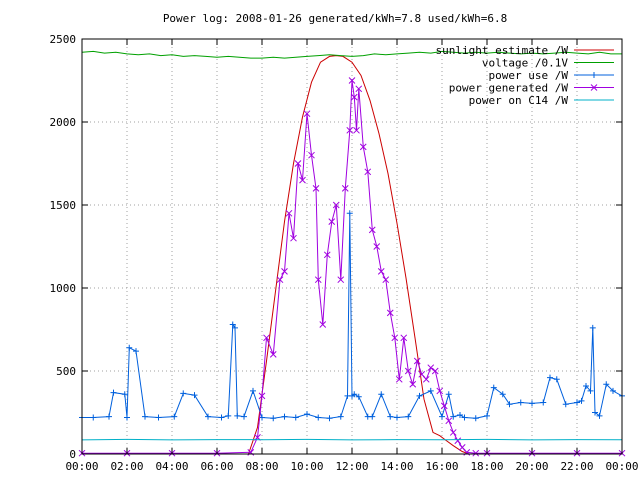 The width and height of the screenshot is (640, 480). I want to click on series-line-power_c14, so click(352, 439).